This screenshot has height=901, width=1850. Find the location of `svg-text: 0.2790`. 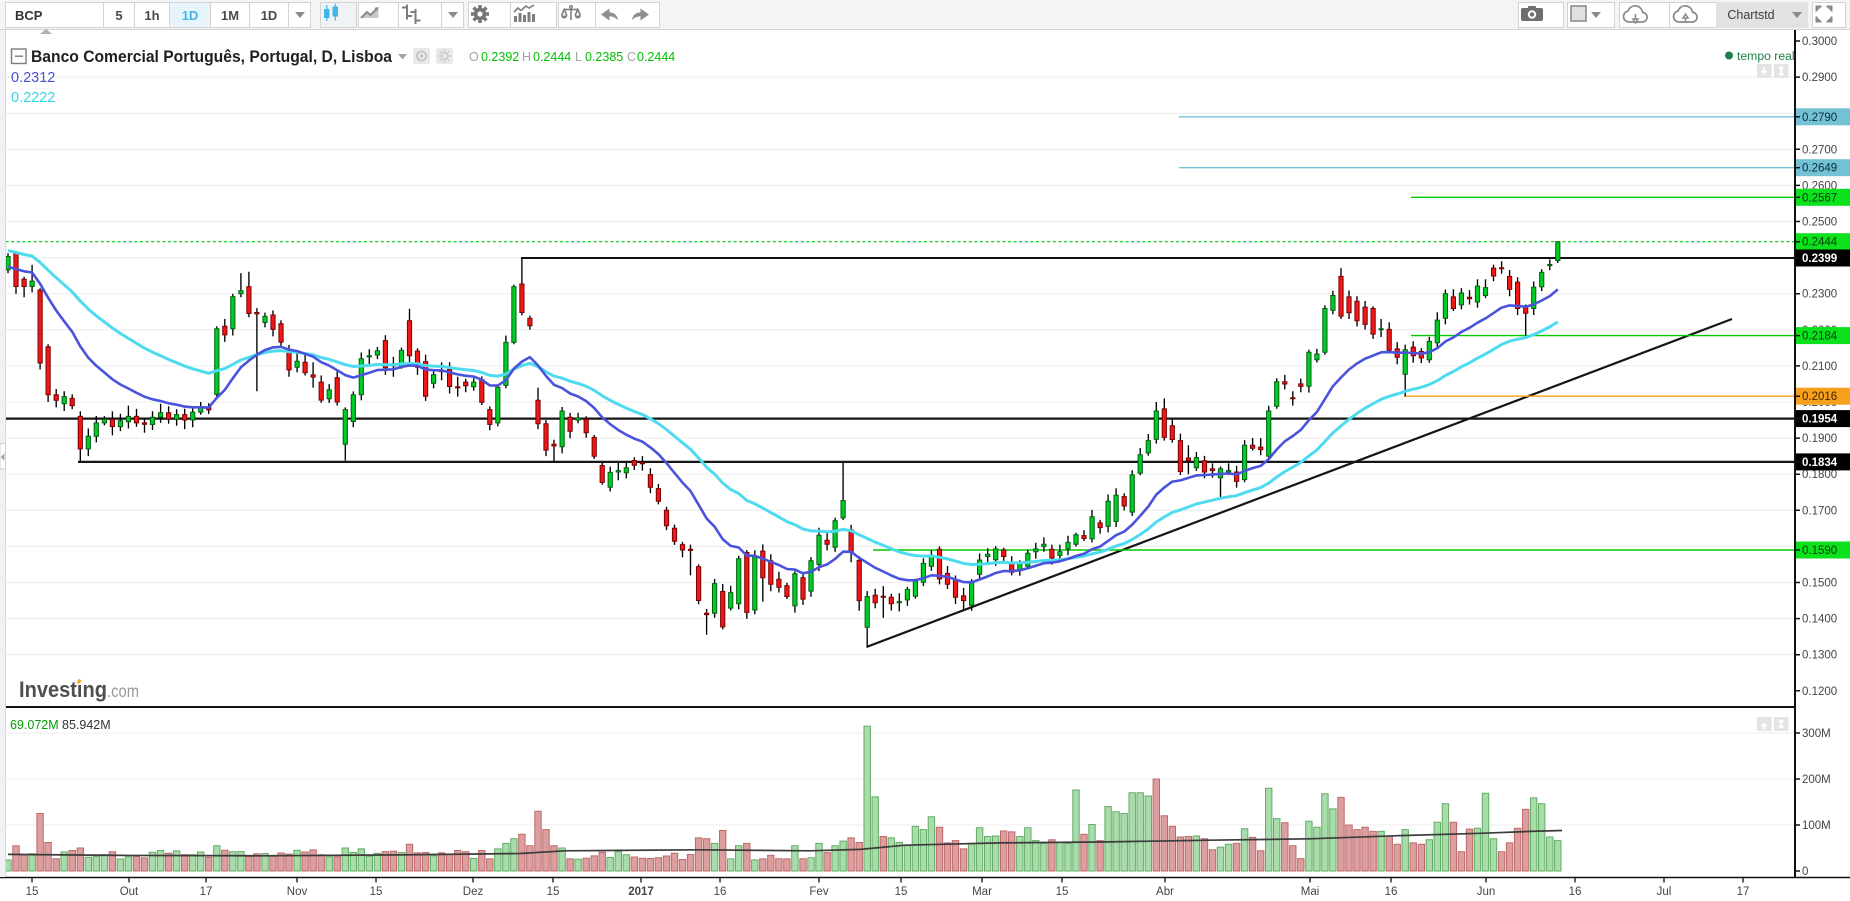

svg-text: 0.2790 is located at coordinates (1819, 118).